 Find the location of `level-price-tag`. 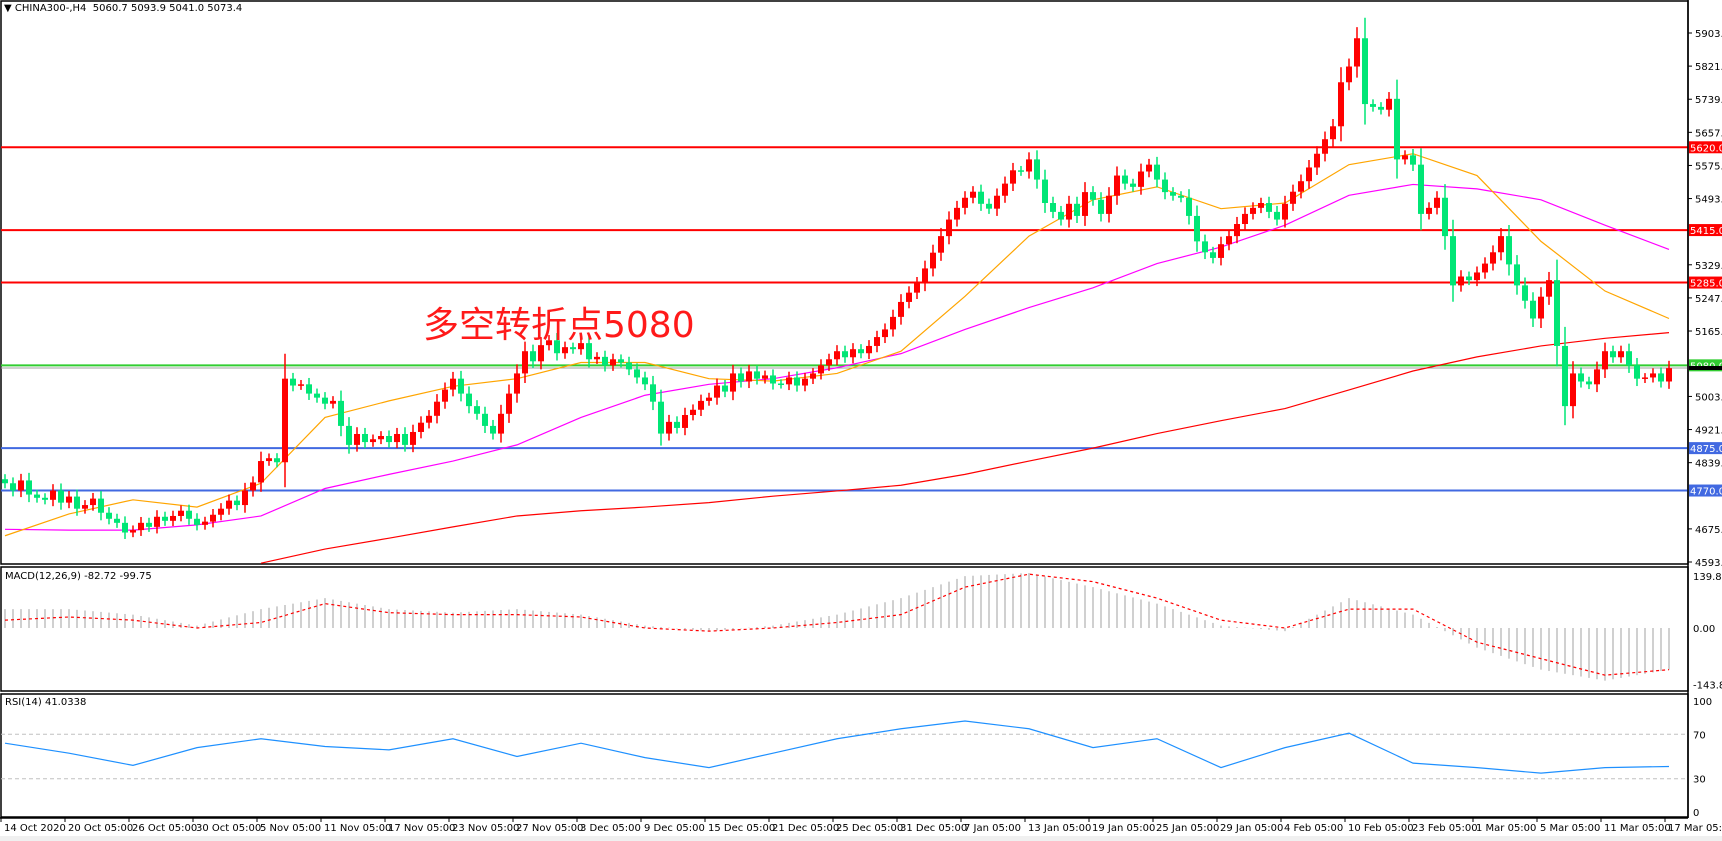

level-price-tag is located at coordinates (1705, 448).